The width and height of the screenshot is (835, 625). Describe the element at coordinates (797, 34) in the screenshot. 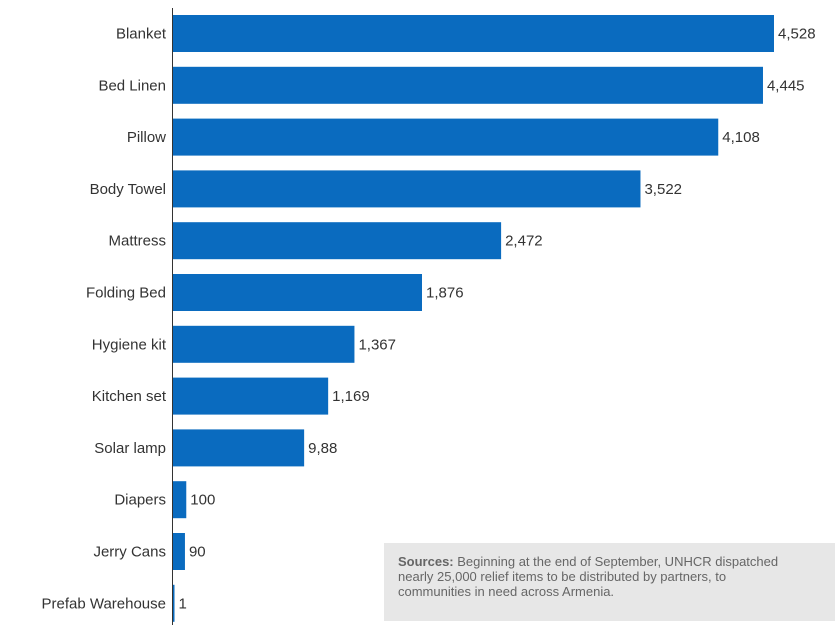

I see `value-label: 4,528` at that location.